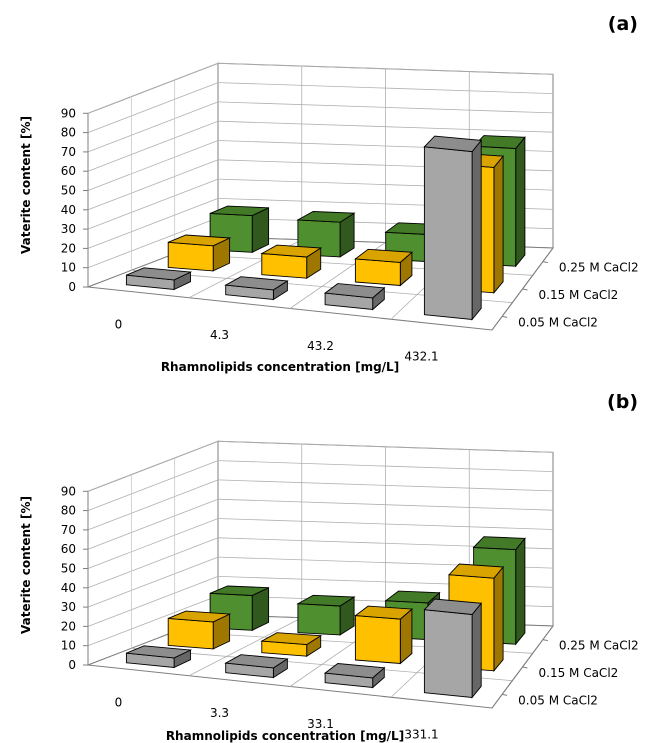 The height and width of the screenshot is (743, 654). What do you see at coordinates (277, 340) in the screenshot?
I see `x-axis: 0 4.3 43.2 432.1` at bounding box center [277, 340].